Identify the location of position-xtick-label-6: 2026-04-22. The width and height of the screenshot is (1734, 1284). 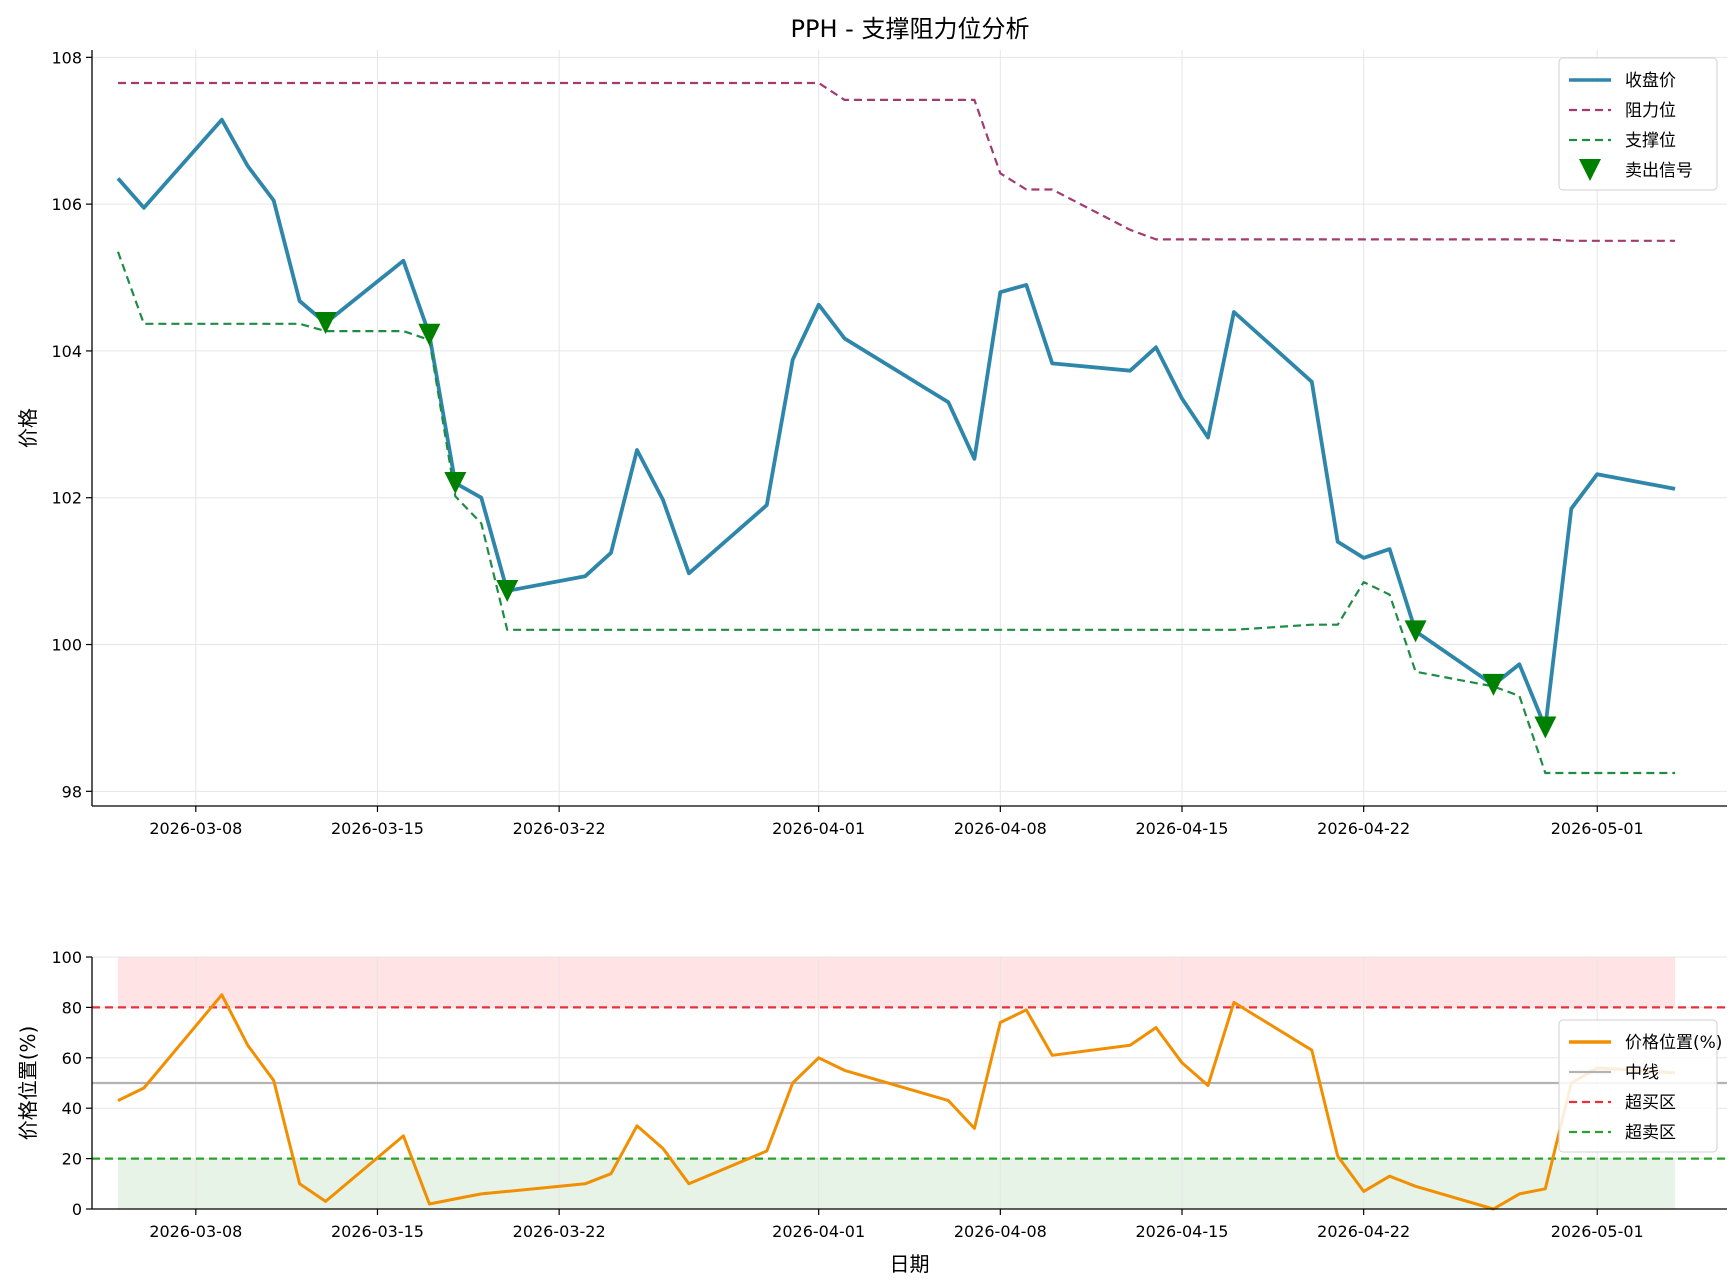
(1363, 1231).